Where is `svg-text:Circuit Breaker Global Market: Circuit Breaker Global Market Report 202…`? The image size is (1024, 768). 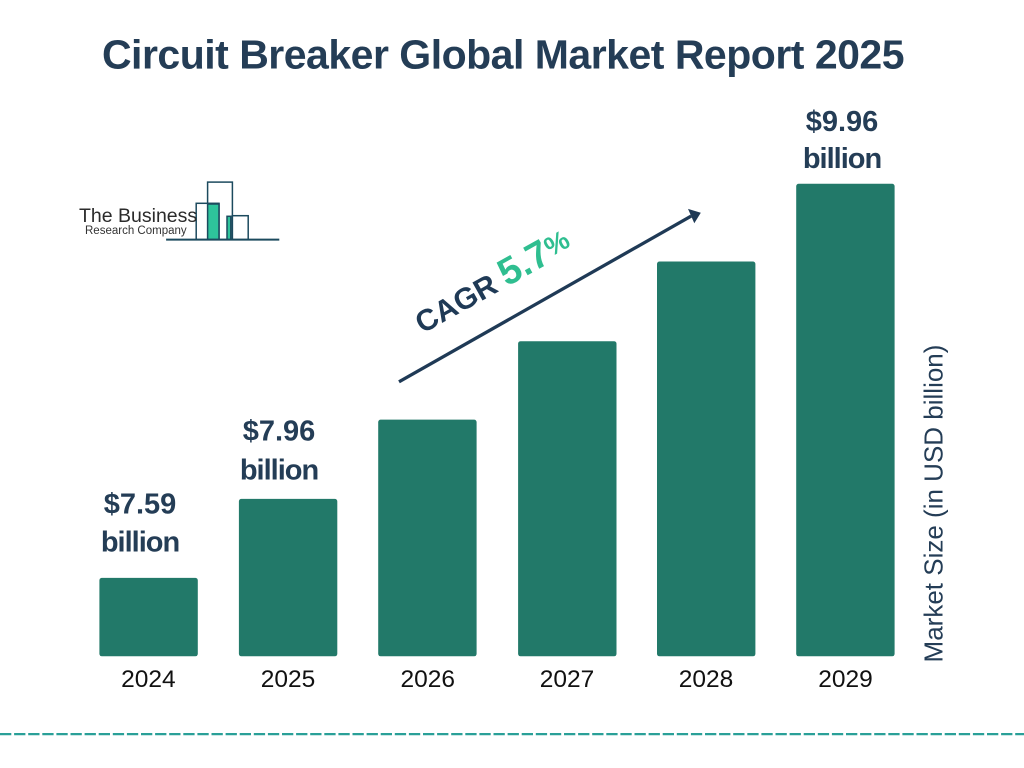 svg-text:Circuit Breaker Global Market: Circuit Breaker Global Market Report 202… is located at coordinates (503, 55).